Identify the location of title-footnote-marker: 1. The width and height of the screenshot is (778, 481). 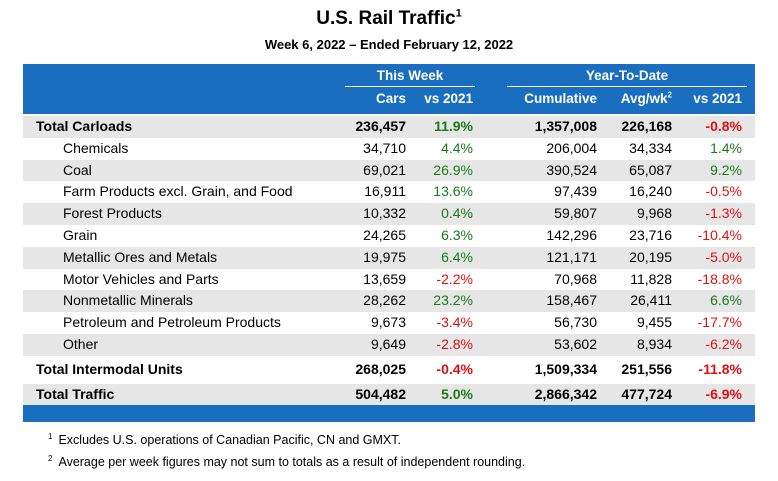
(458, 13).